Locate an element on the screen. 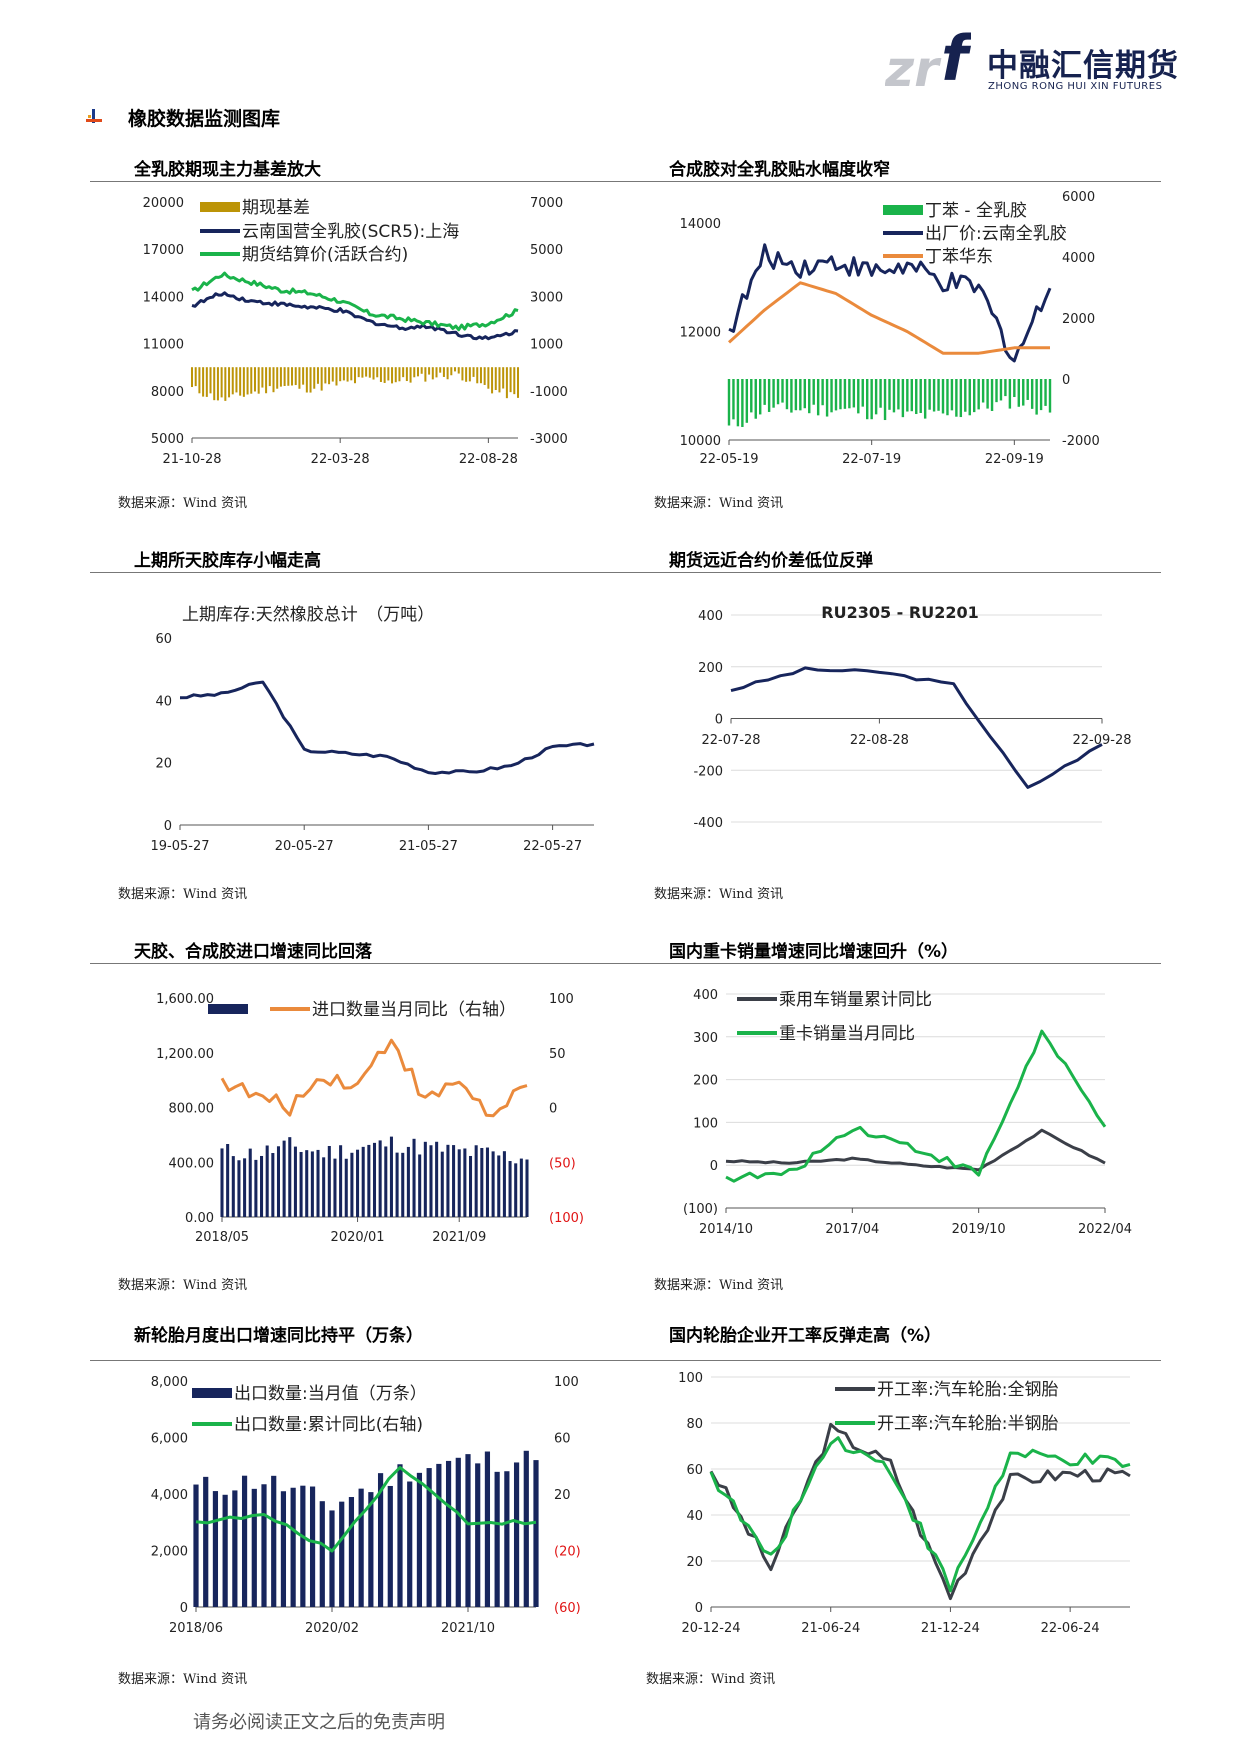 The height and width of the screenshot is (1755, 1241). y-tick-label: 60 is located at coordinates (694, 1470).